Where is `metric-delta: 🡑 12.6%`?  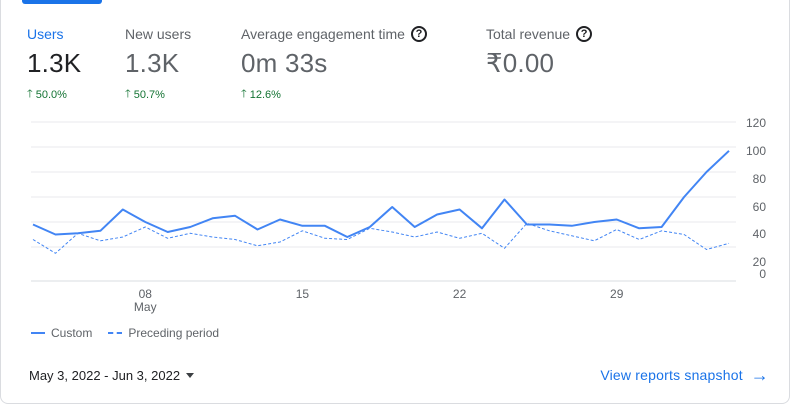
metric-delta: 🡑 12.6% is located at coordinates (334, 94).